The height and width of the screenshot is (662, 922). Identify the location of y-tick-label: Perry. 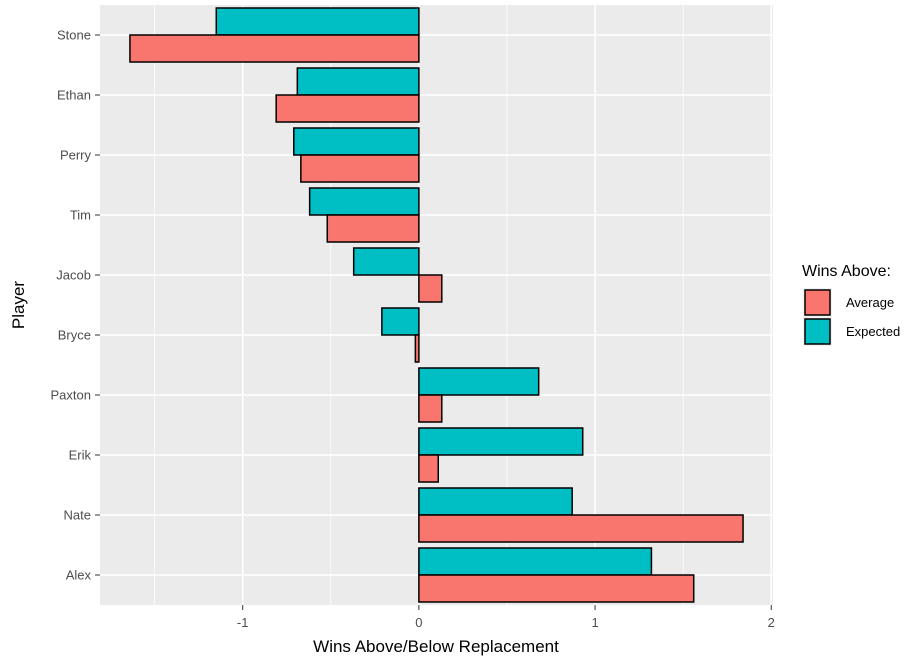
(76, 155).